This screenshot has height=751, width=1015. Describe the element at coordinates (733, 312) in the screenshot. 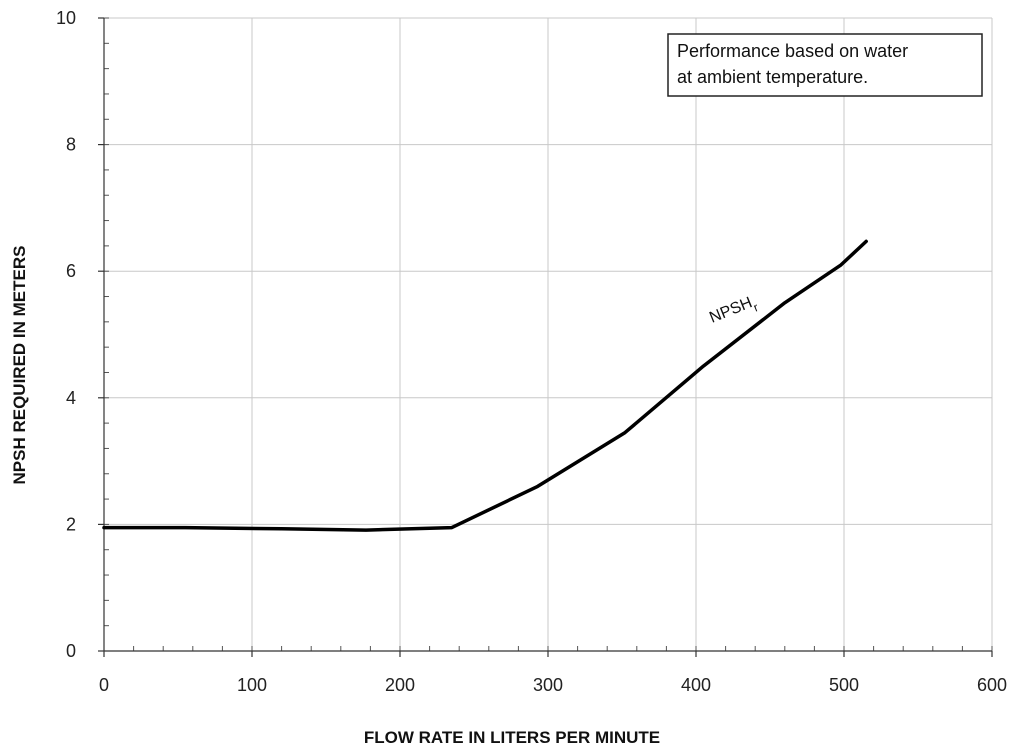

I see `series-label-npshr: NPSHr` at that location.